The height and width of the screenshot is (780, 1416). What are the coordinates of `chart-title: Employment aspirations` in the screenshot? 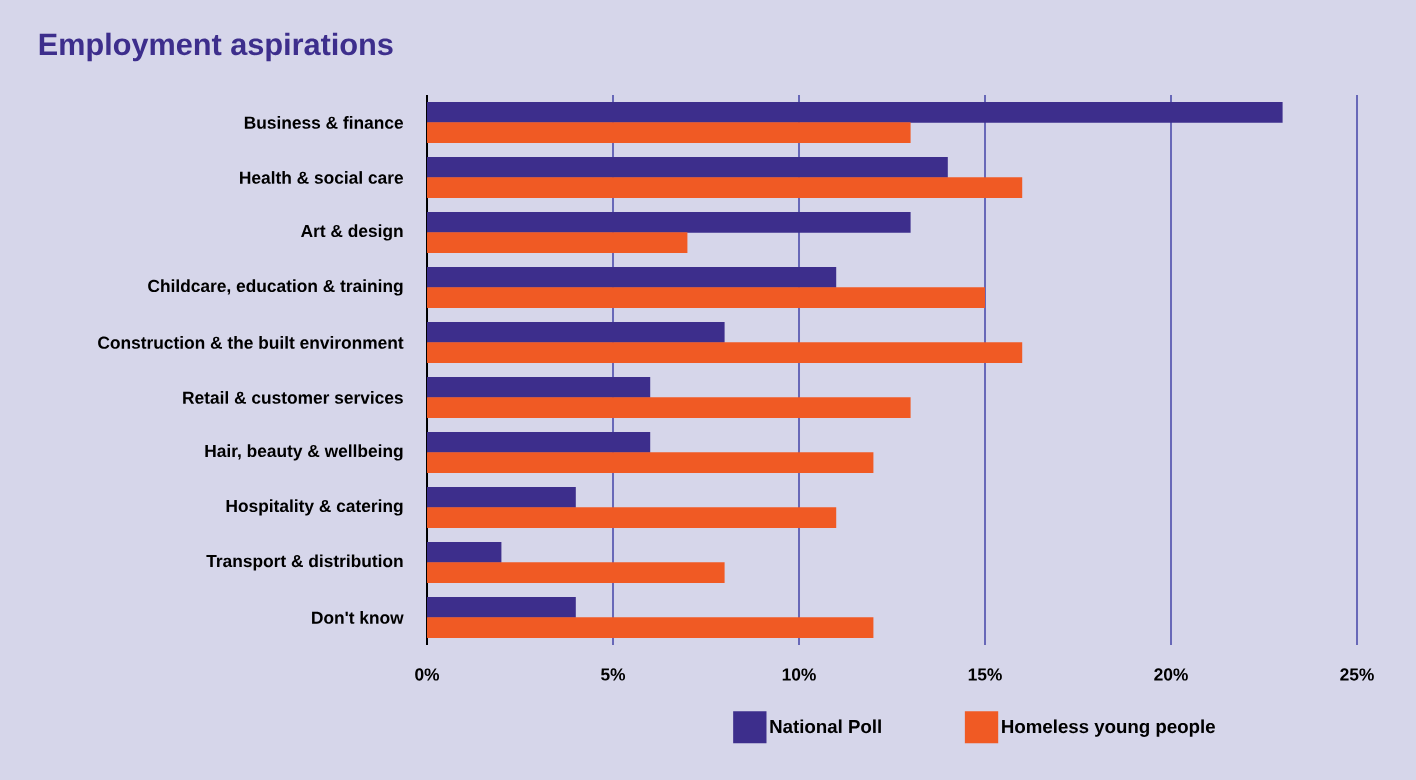 It's located at (216, 47).